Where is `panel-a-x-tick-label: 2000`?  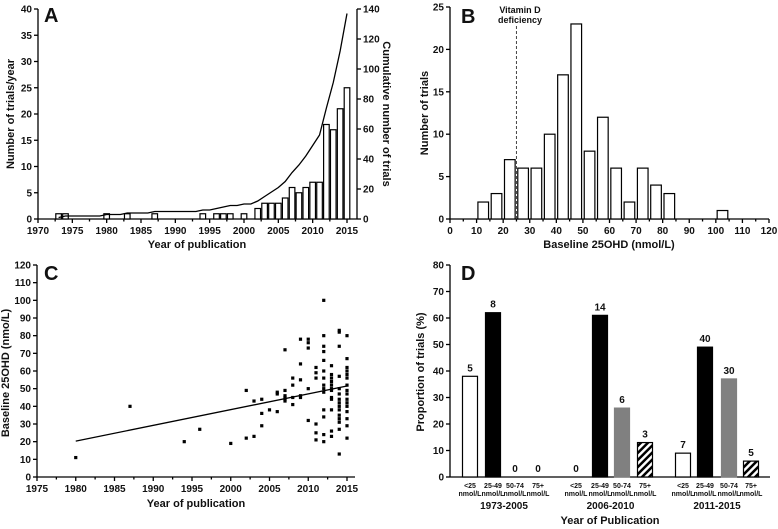
panel-a-x-tick-label: 2000 is located at coordinates (244, 231).